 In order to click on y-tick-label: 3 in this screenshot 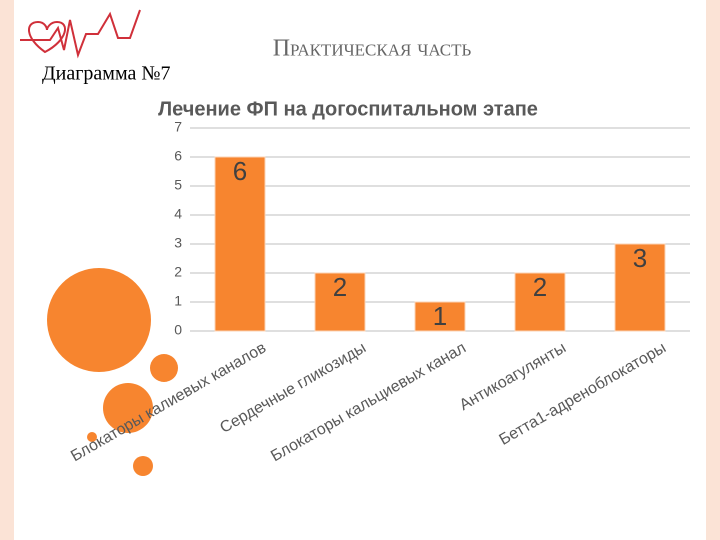, I will do `click(178, 243)`.